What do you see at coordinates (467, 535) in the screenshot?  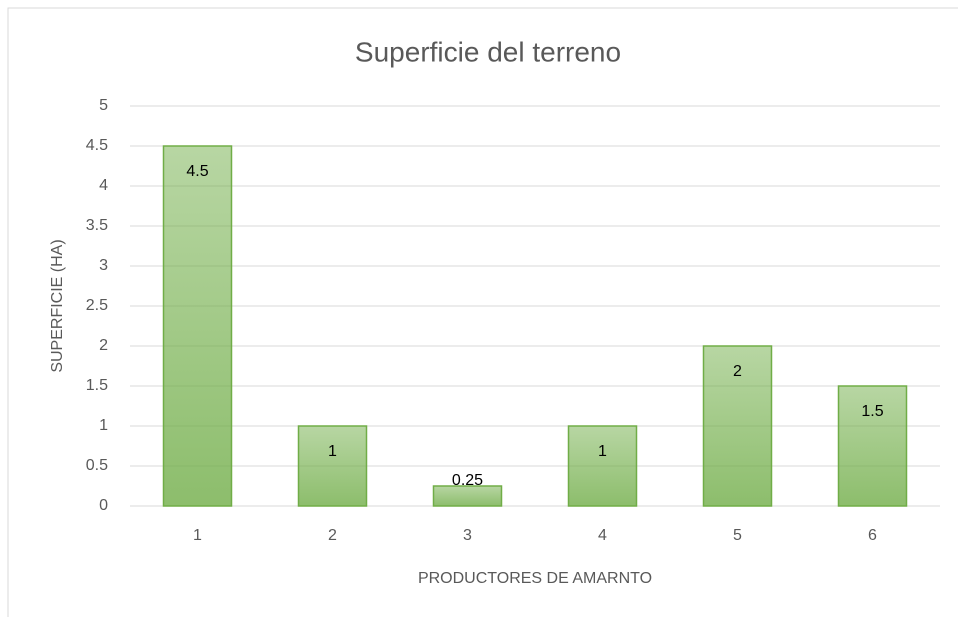 I see `x-tick-label: 3` at bounding box center [467, 535].